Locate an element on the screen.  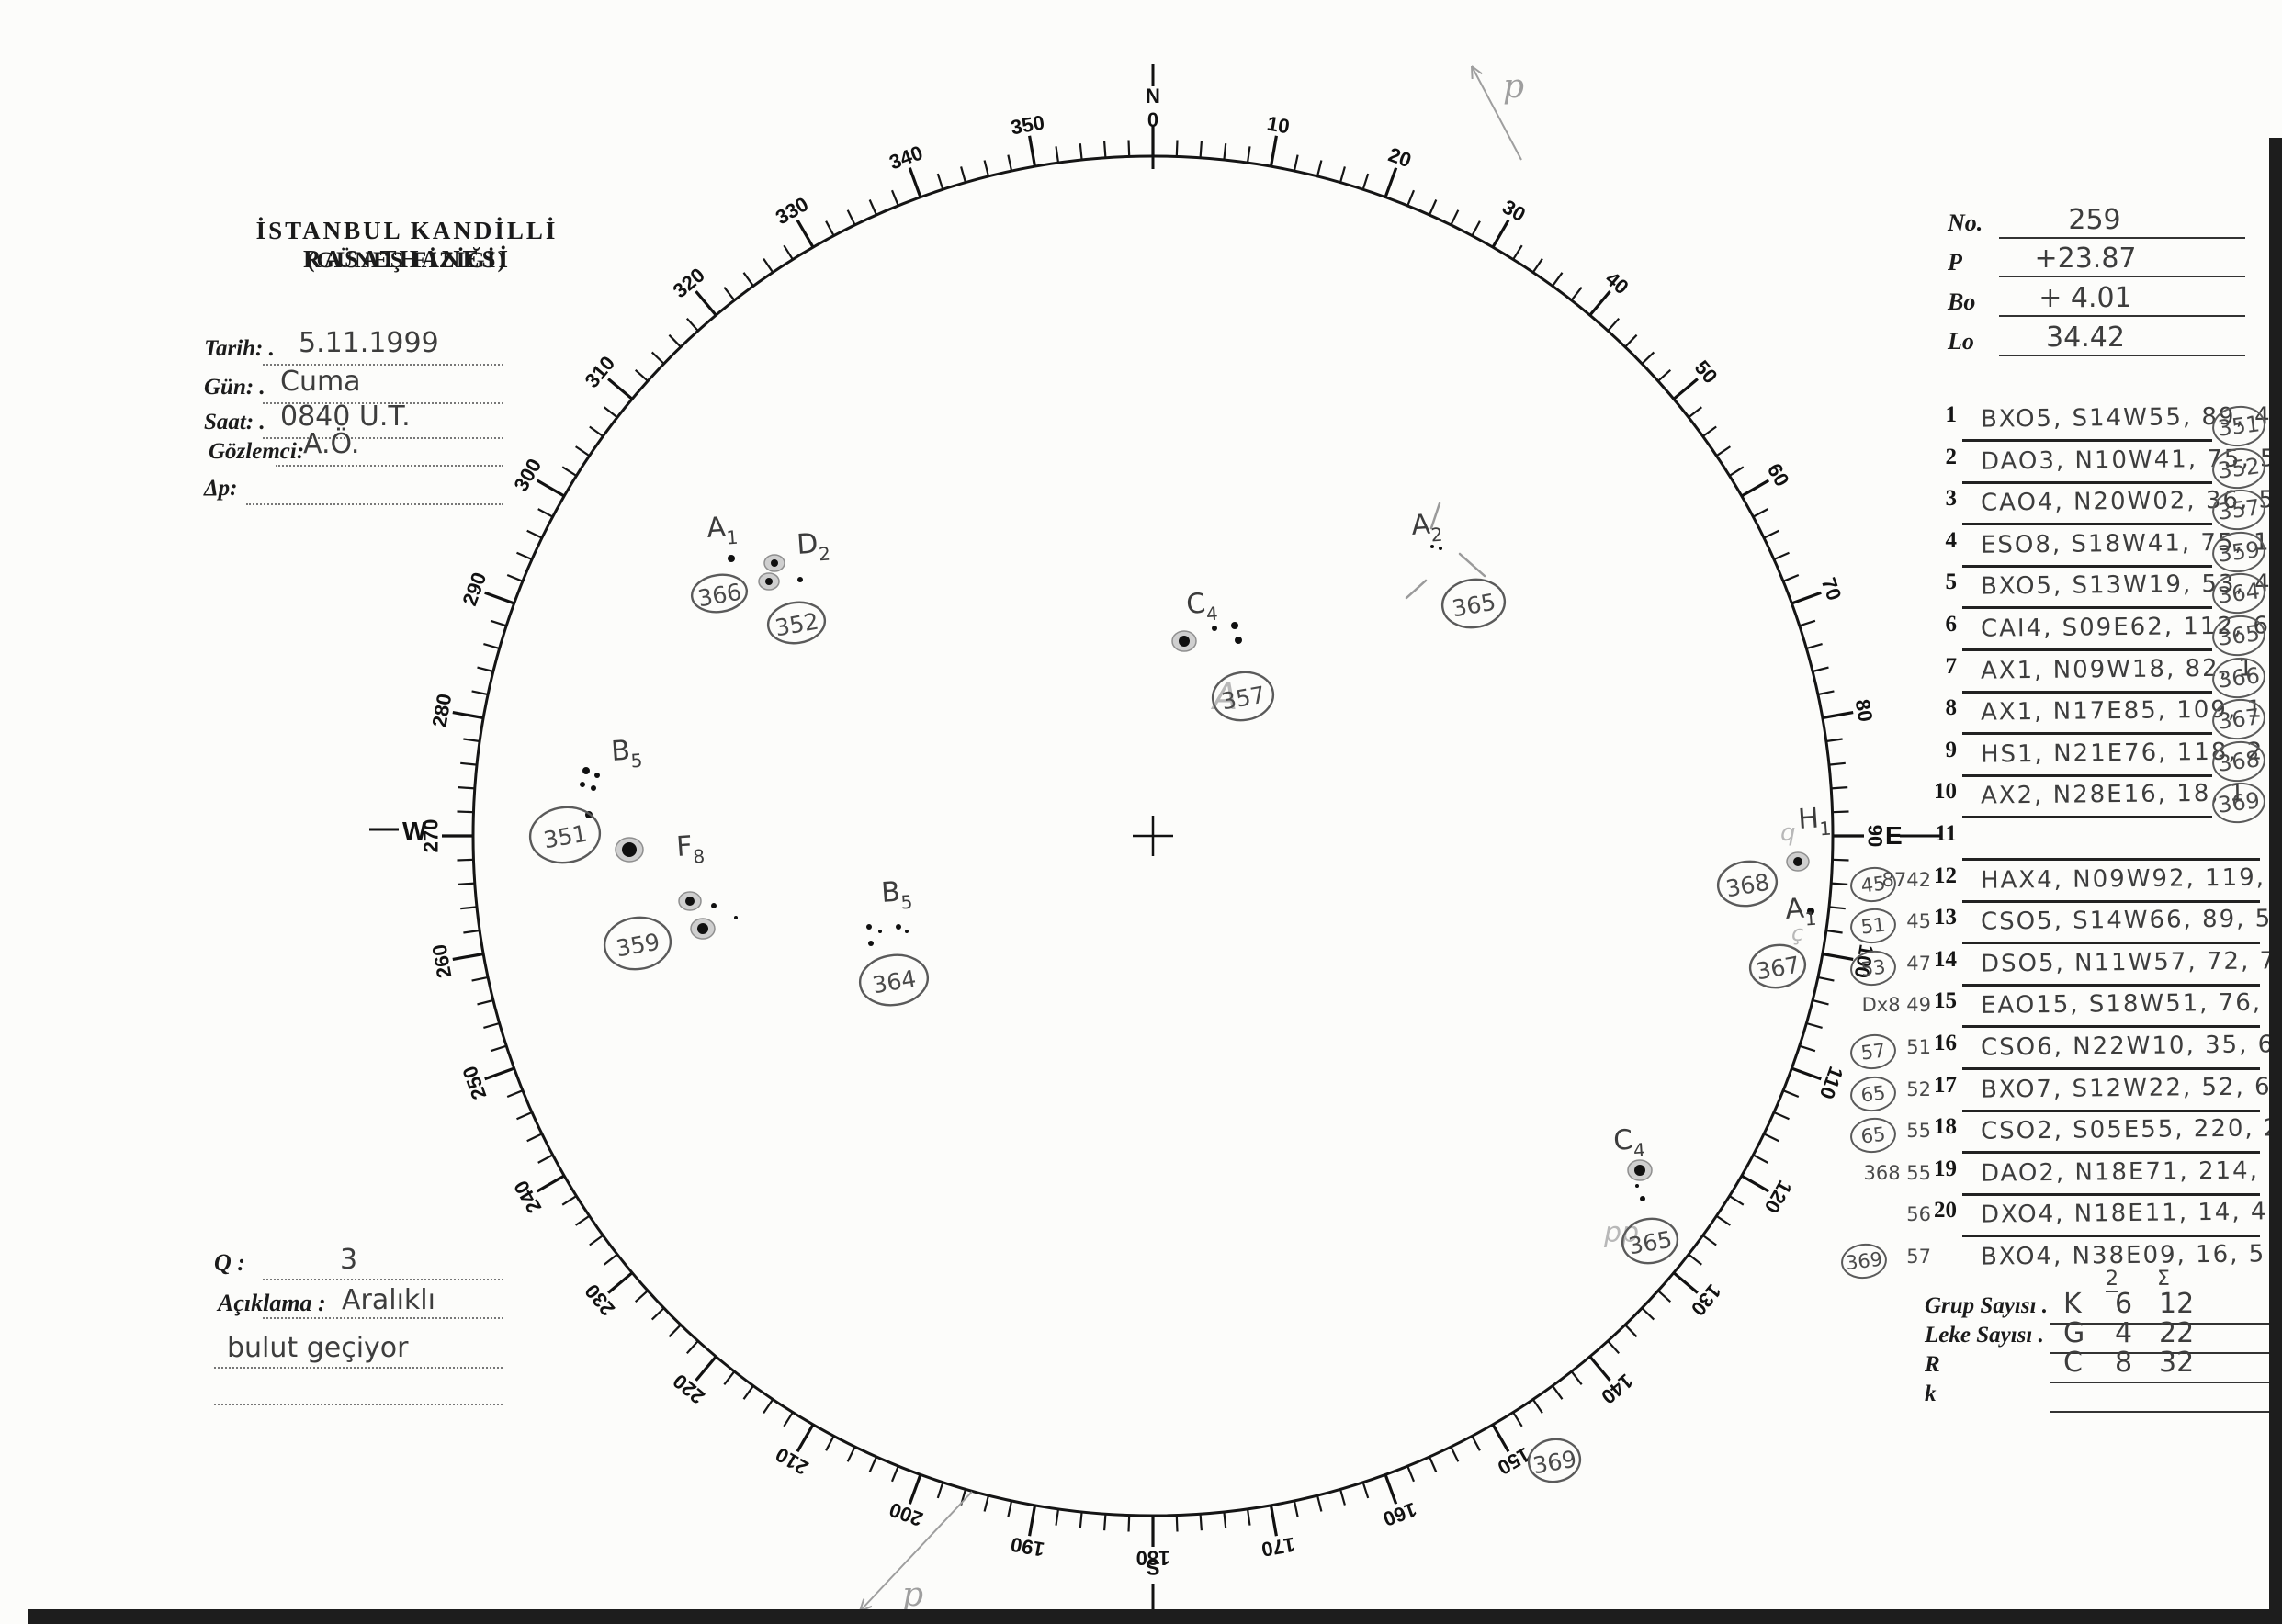
group-number: 365 is located at coordinates (1473, 606).